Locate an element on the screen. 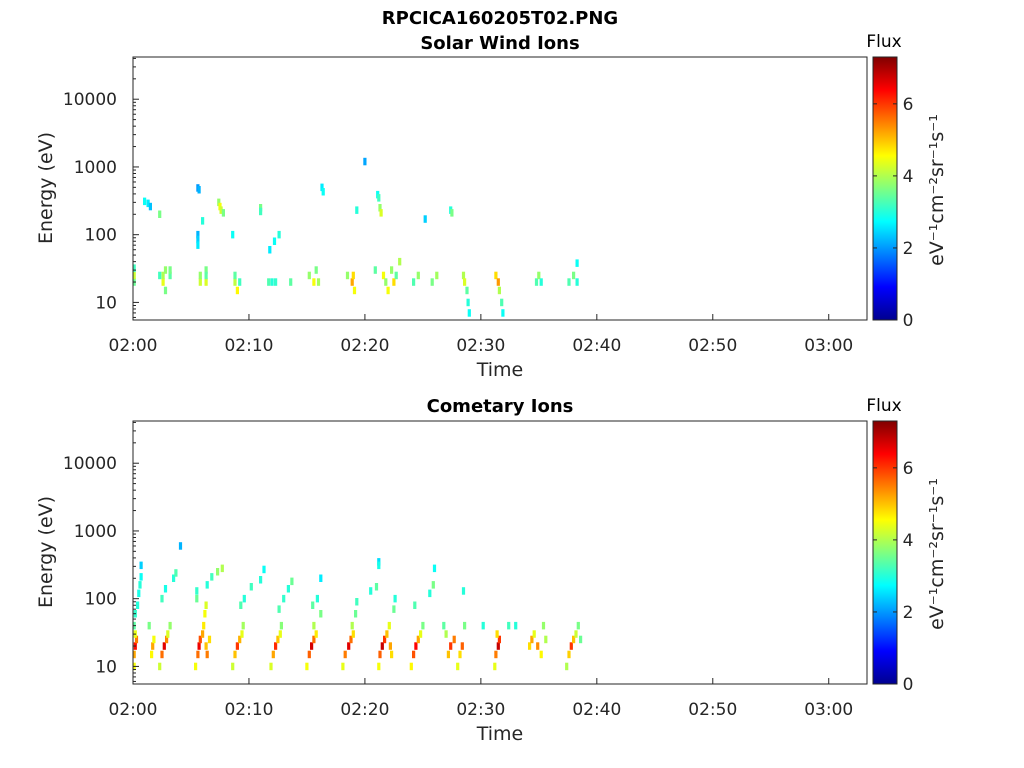 Image resolution: width=1024 pixels, height=768 pixels. cometary-colorbar-title: Flux is located at coordinates (883, 406).